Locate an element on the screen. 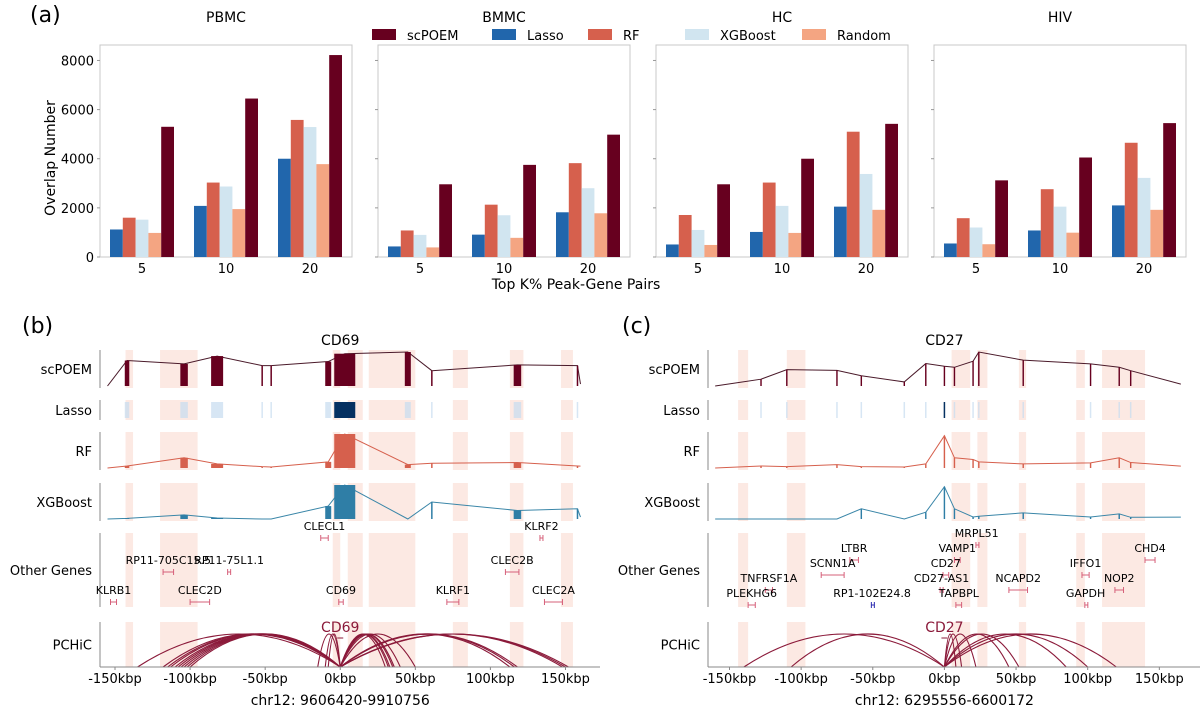 The width and height of the screenshot is (1200, 710). x-tick-label: 20 is located at coordinates (310, 269).